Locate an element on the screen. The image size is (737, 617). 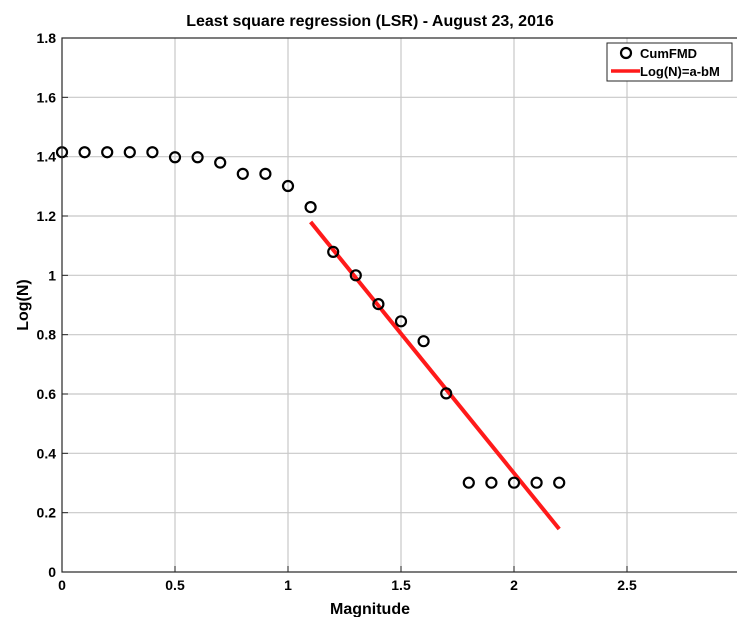
legend-label-fit: Log(N)=a-bM is located at coordinates (680, 71).